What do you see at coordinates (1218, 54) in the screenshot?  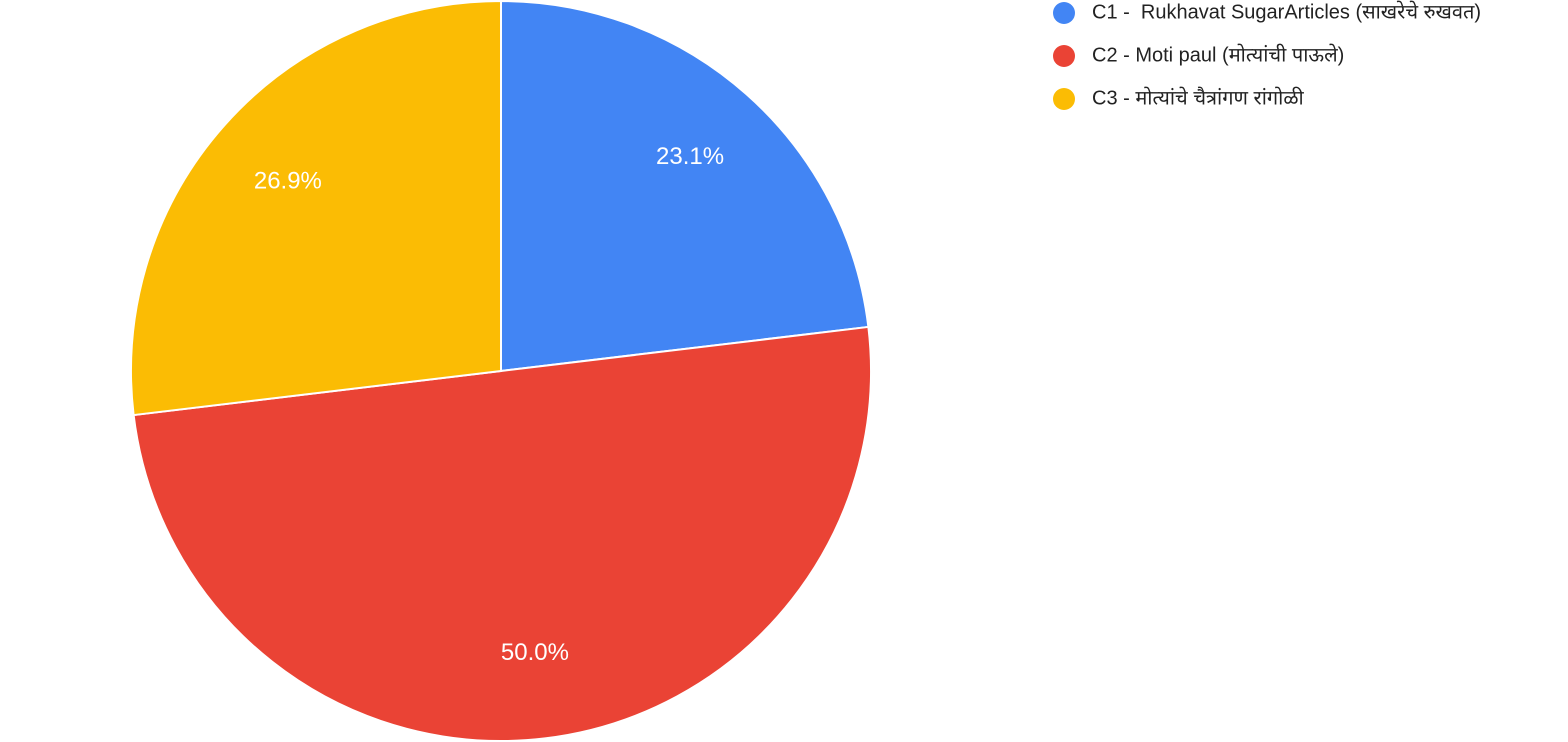 I see `legend-label: C2 - Moti paul (मोत्यांची पाऊले)` at bounding box center [1218, 54].